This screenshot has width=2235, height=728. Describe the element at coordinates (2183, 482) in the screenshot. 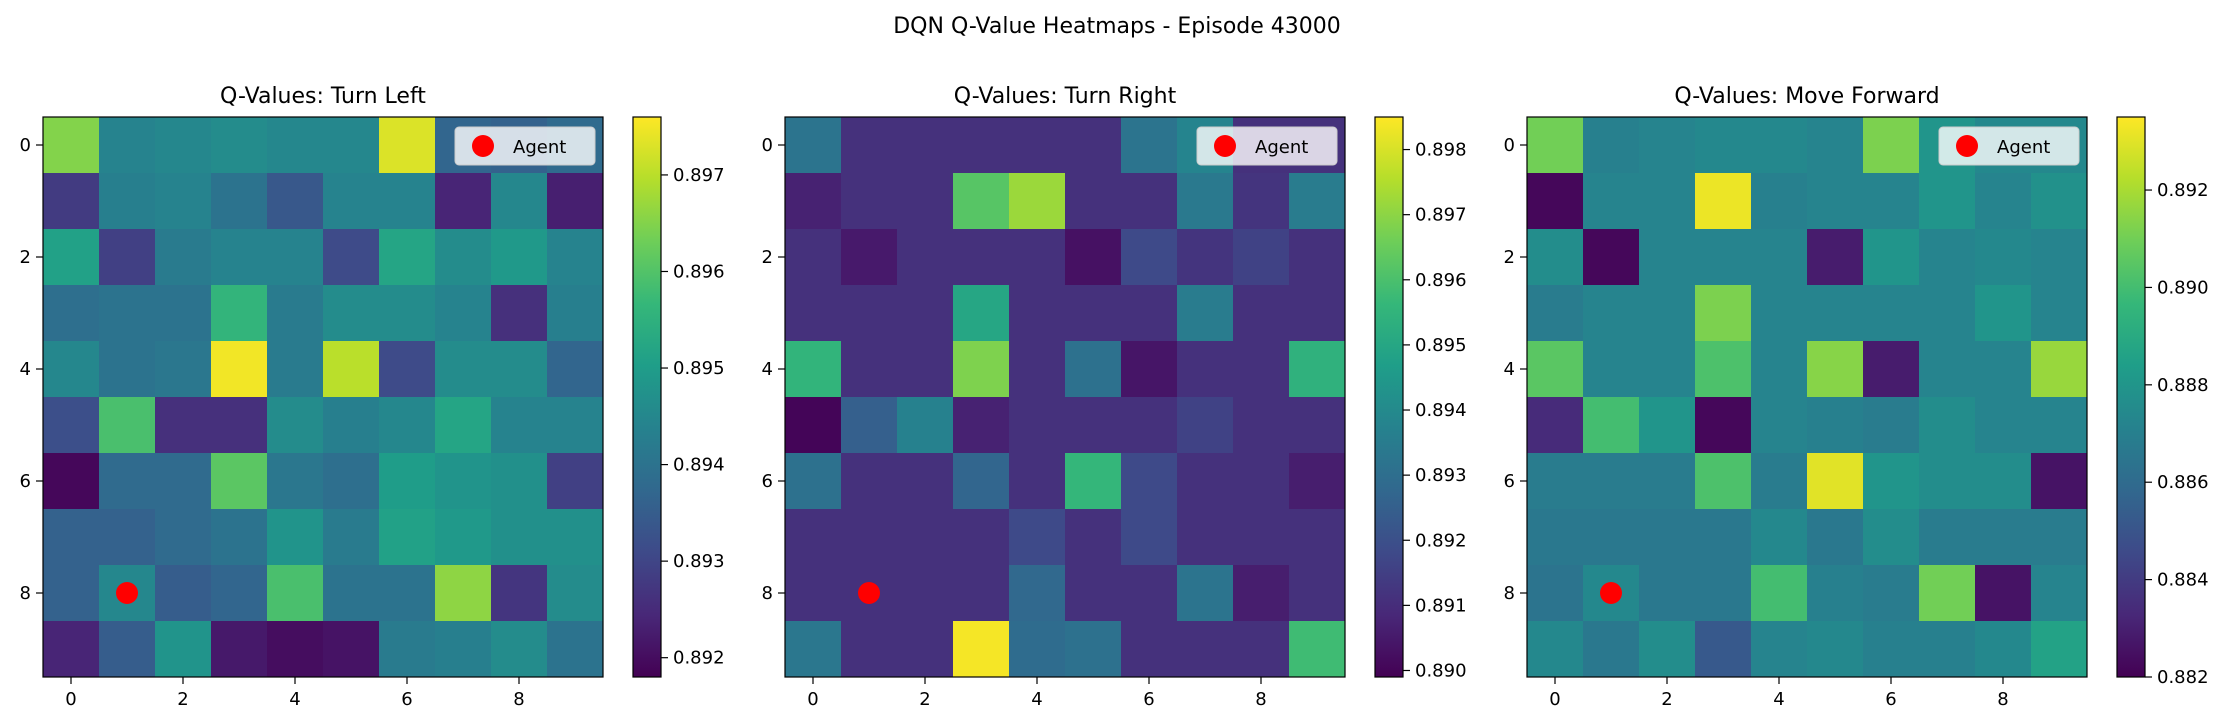

I see `colorbar-tick-label: 0.886` at that location.